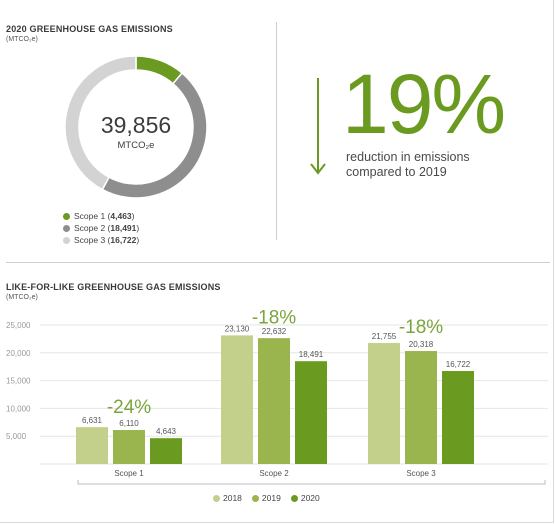  I want to click on donut-title: 2020 GREENHOUSE GAS EMISSIONS, so click(89, 29).